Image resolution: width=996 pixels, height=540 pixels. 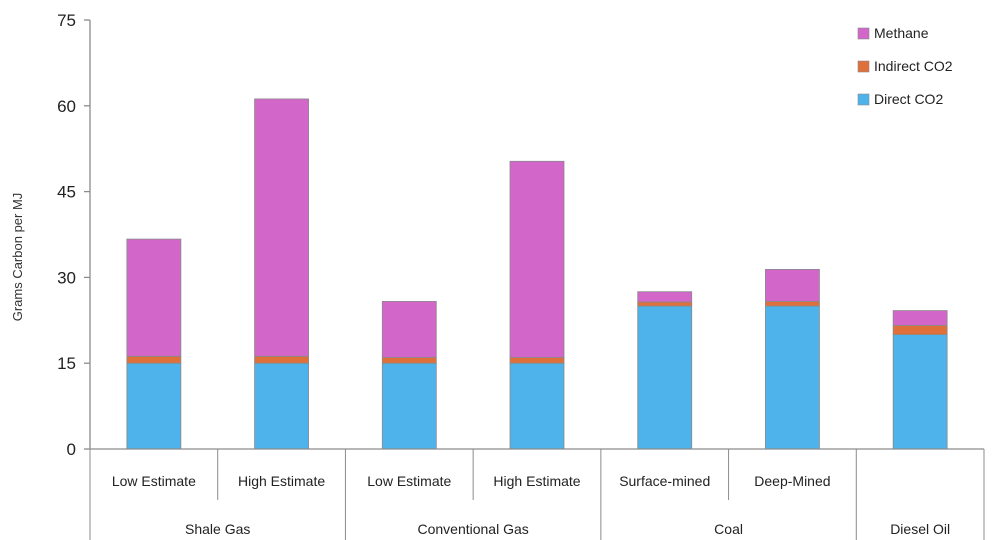 I want to click on y-tick-label: 15, so click(x=66, y=363).